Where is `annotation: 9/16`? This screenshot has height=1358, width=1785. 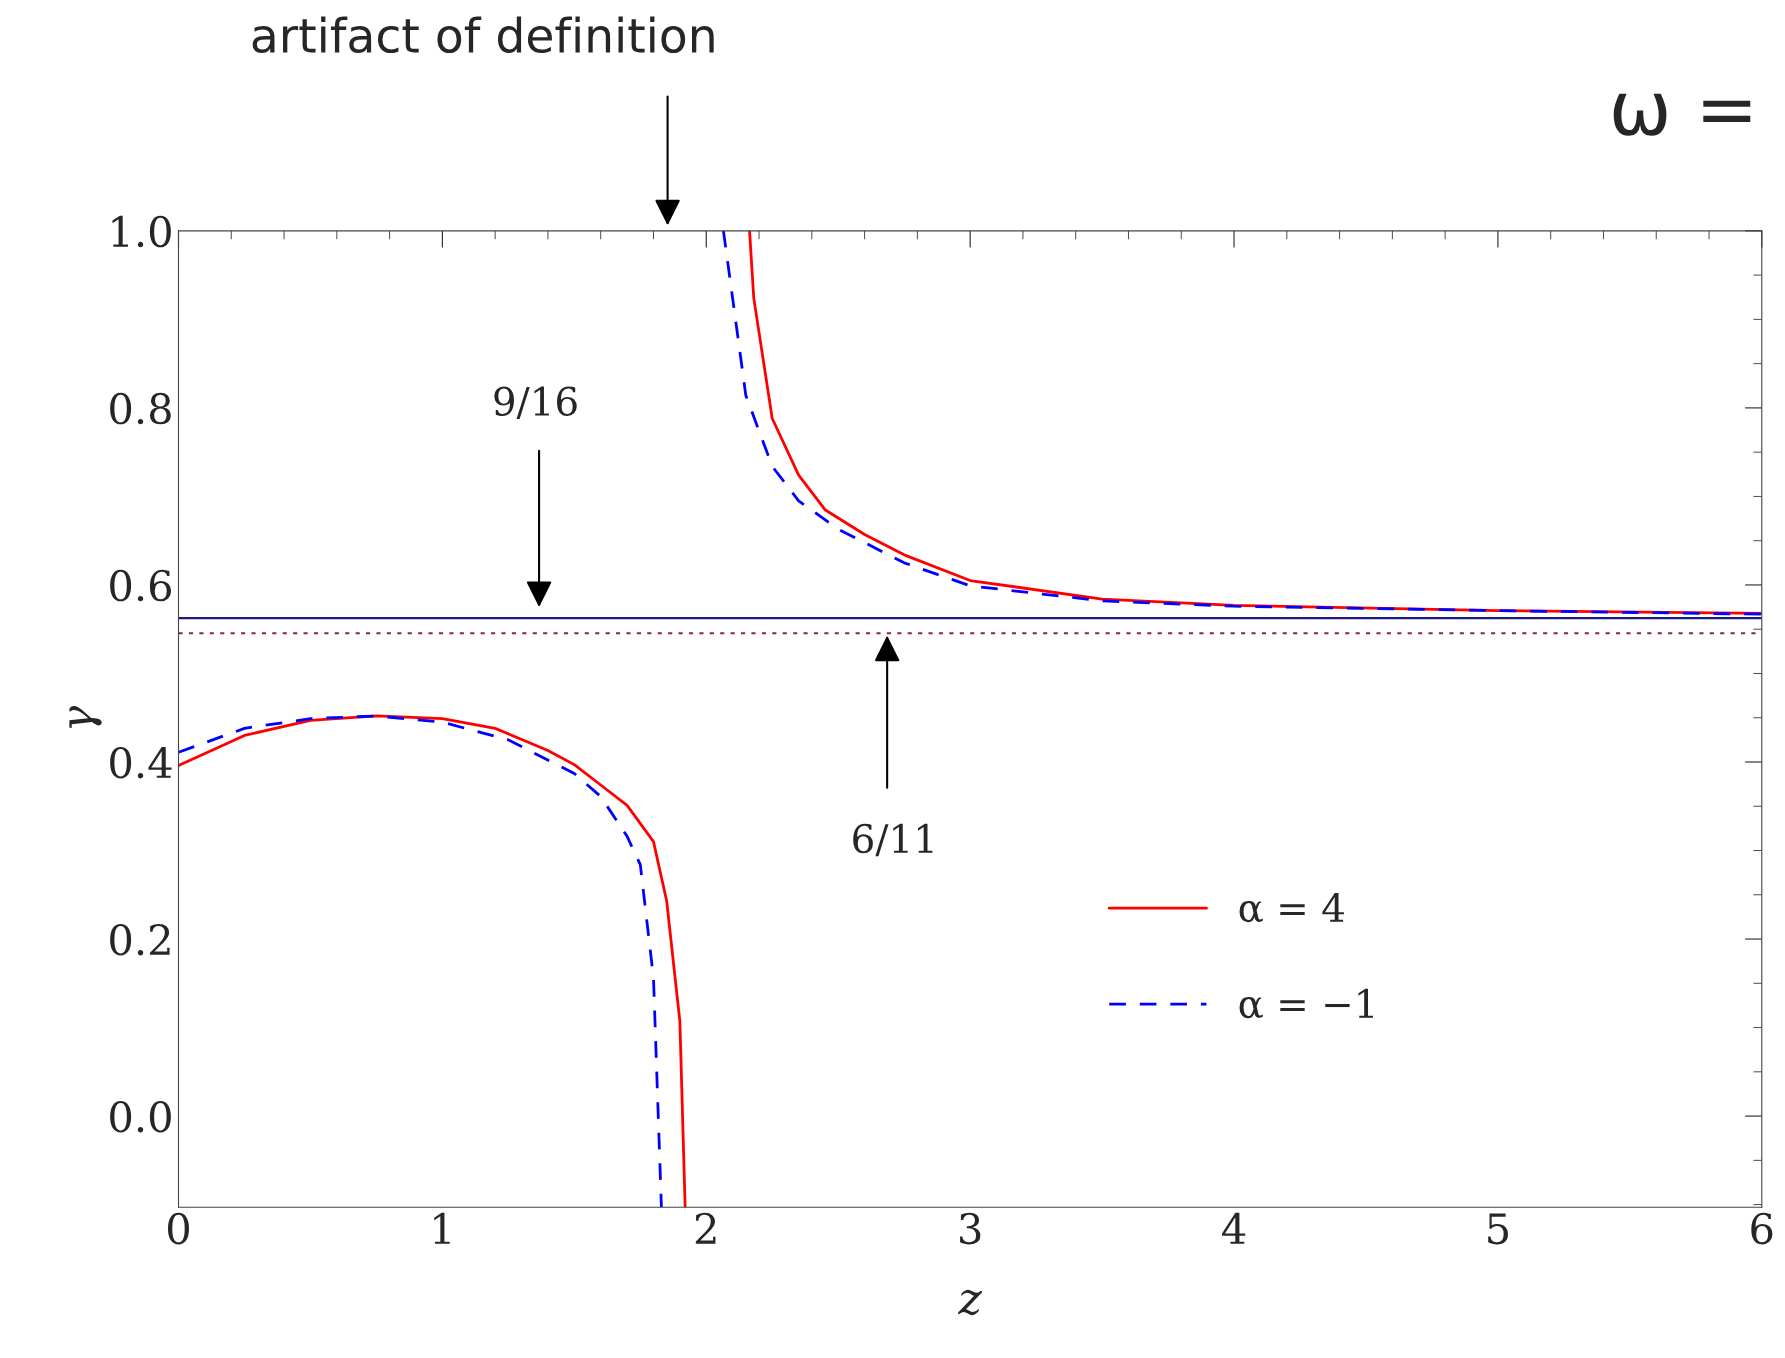 annotation: 9/16 is located at coordinates (535, 403).